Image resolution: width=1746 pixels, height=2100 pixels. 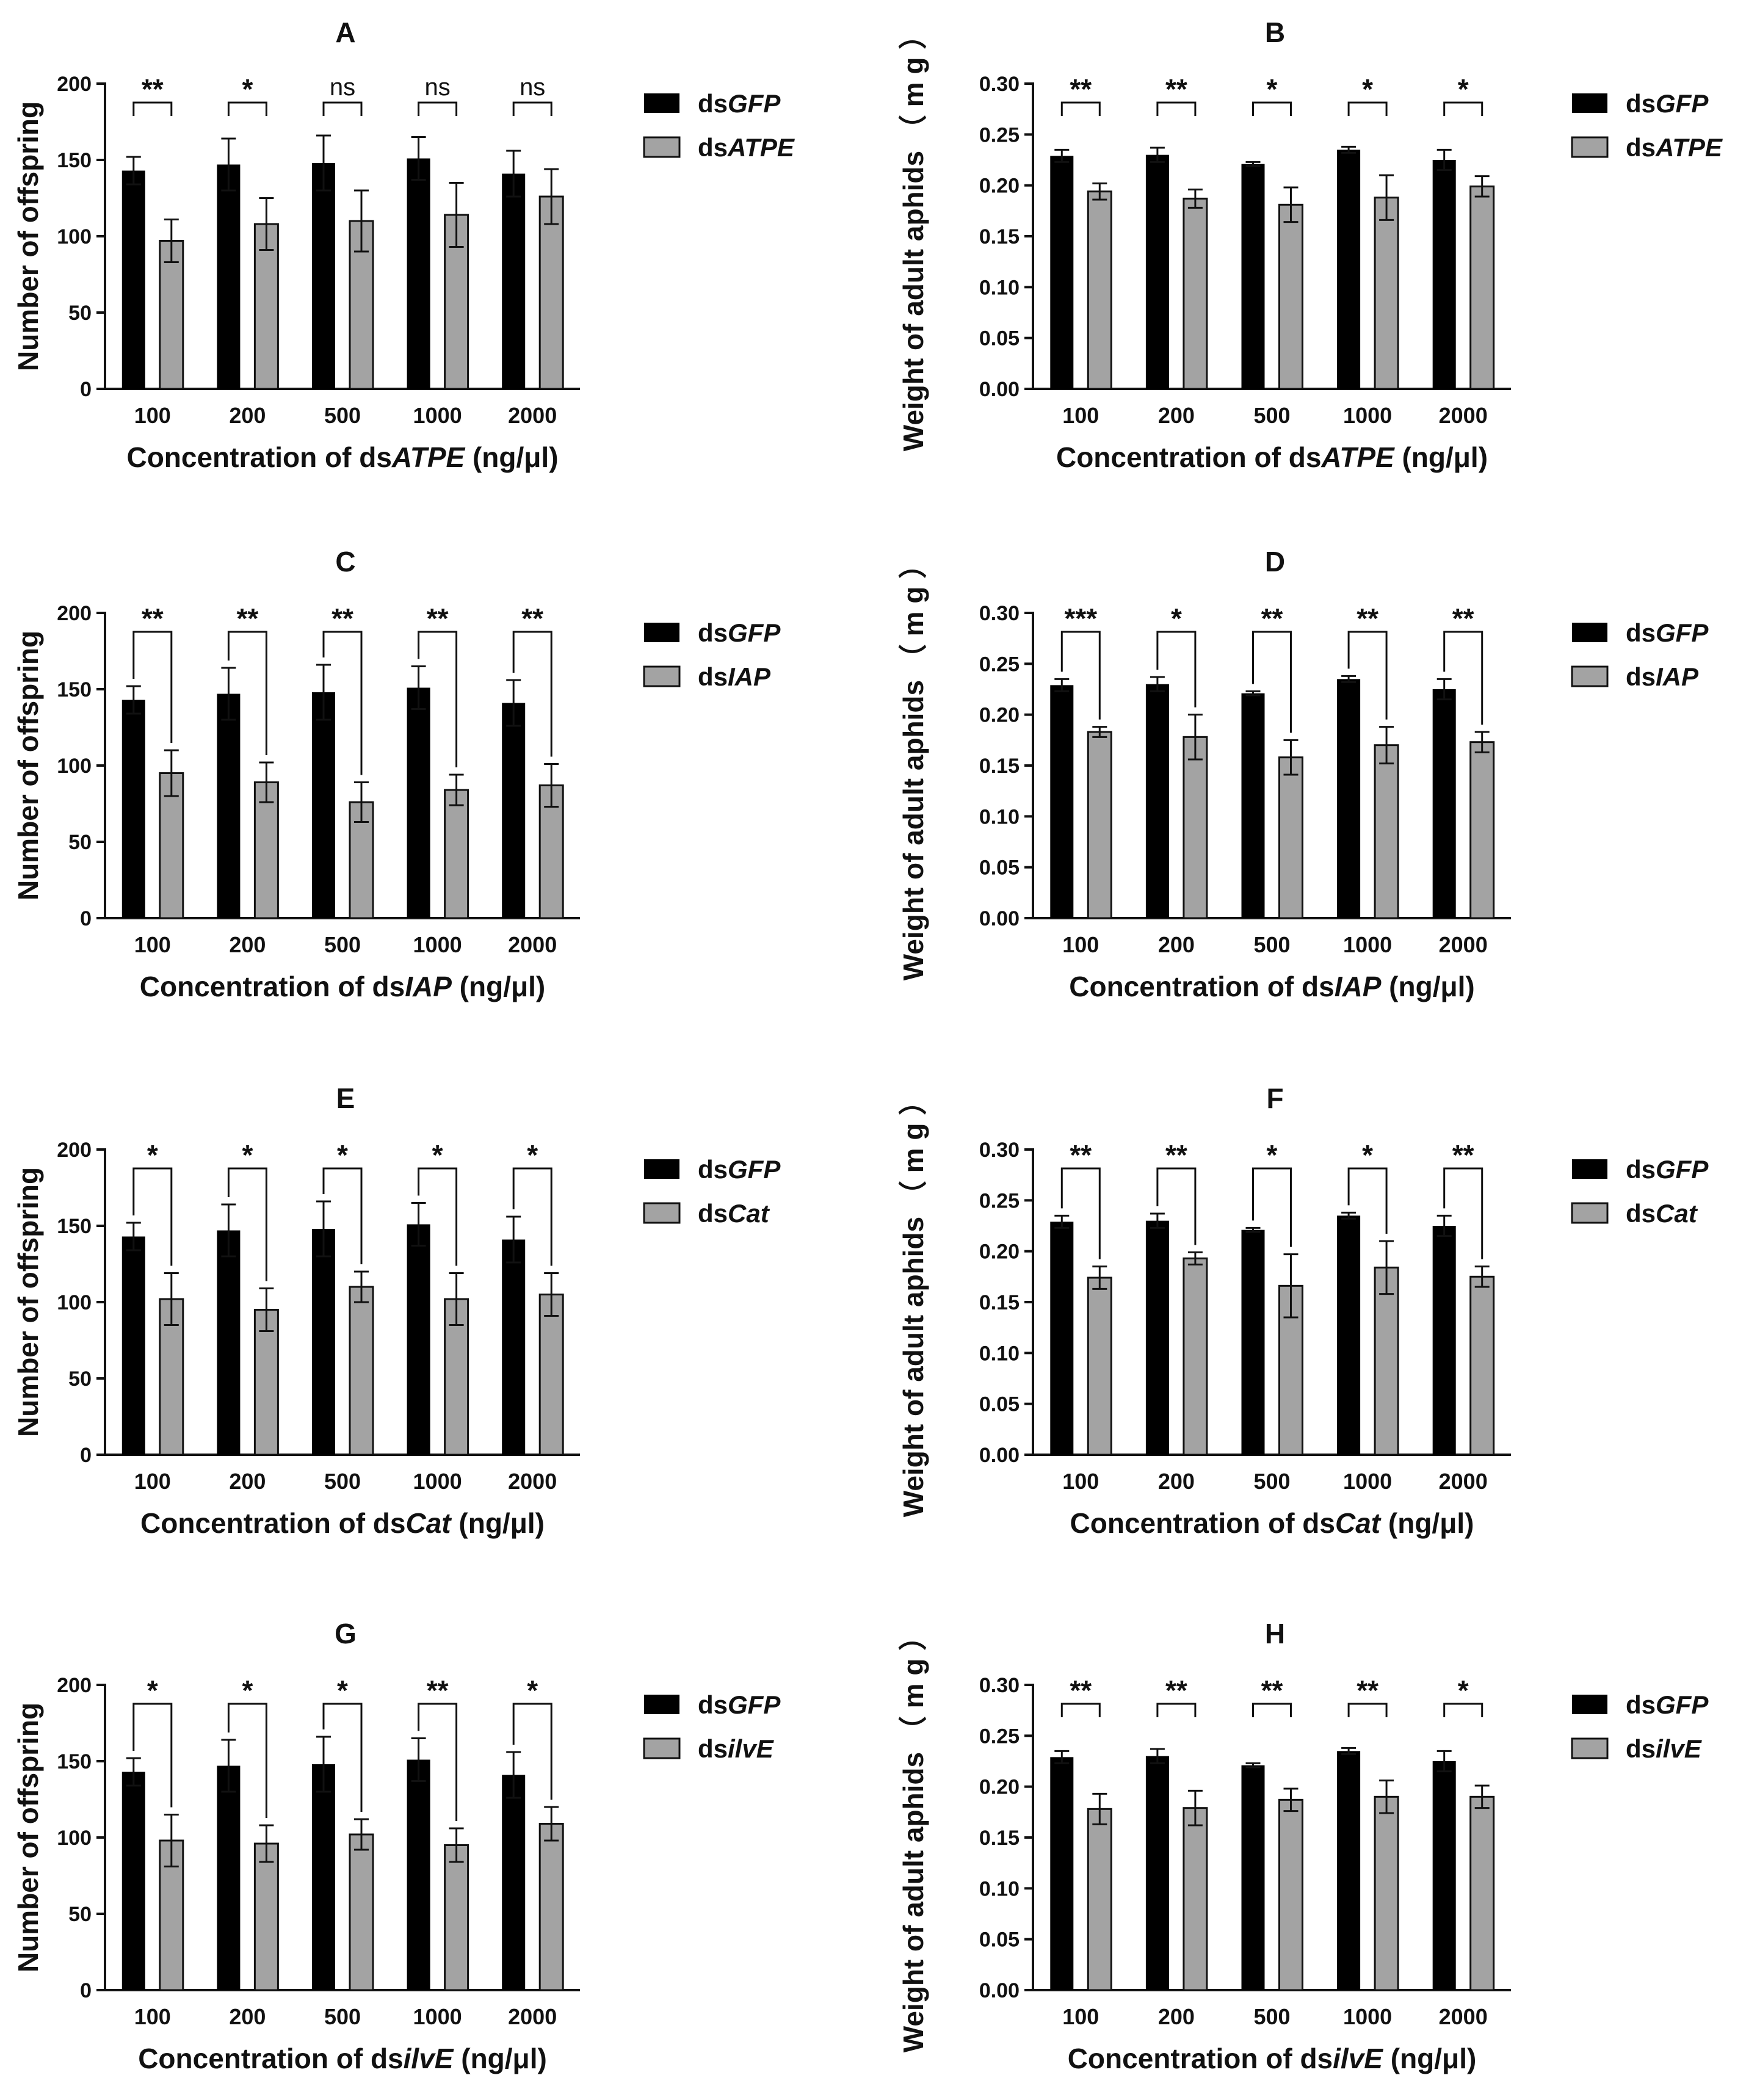 What do you see at coordinates (28, 765) in the screenshot?
I see `y-axis-title: Number of offspring` at bounding box center [28, 765].